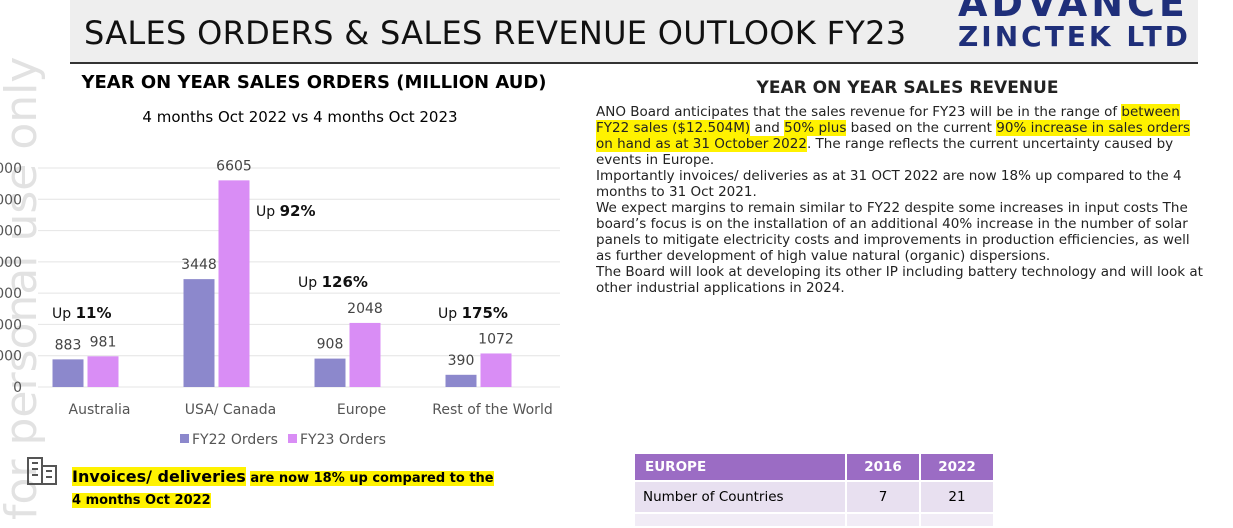 The width and height of the screenshot is (1233, 528). What do you see at coordinates (17, 388) in the screenshot?
I see `y-tick-label: 0` at bounding box center [17, 388].